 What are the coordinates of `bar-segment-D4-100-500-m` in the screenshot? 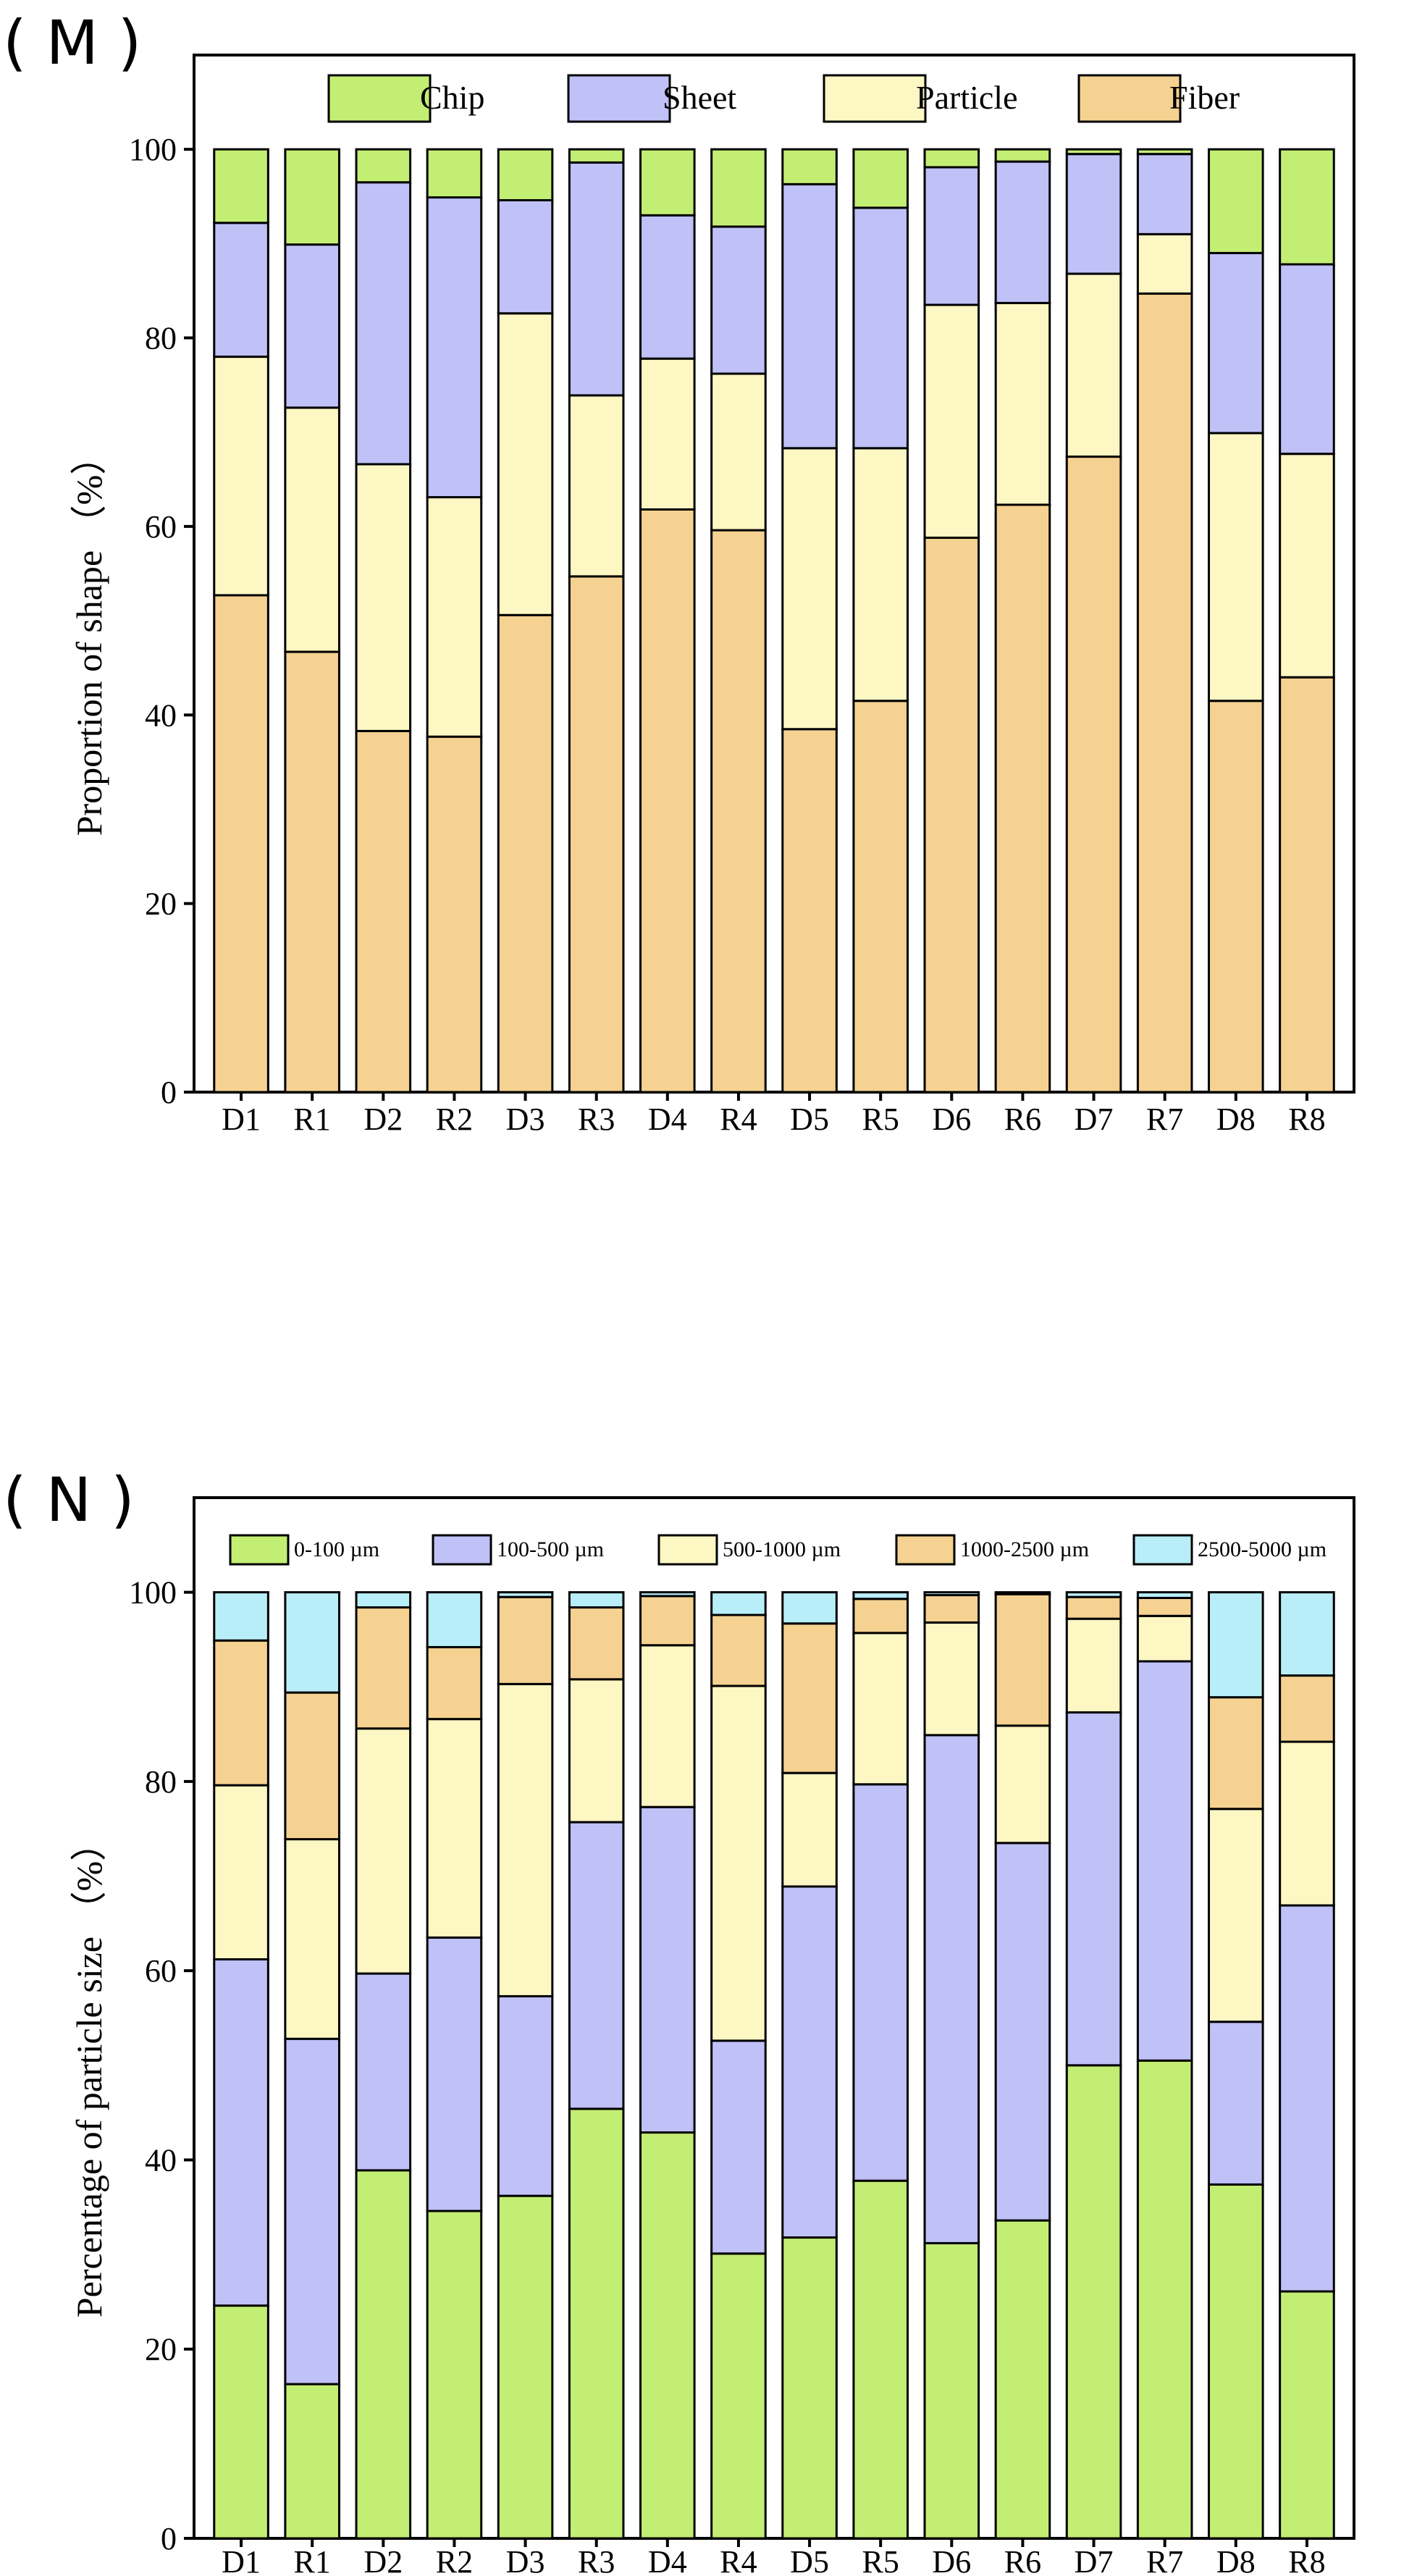 It's located at (667, 1969).